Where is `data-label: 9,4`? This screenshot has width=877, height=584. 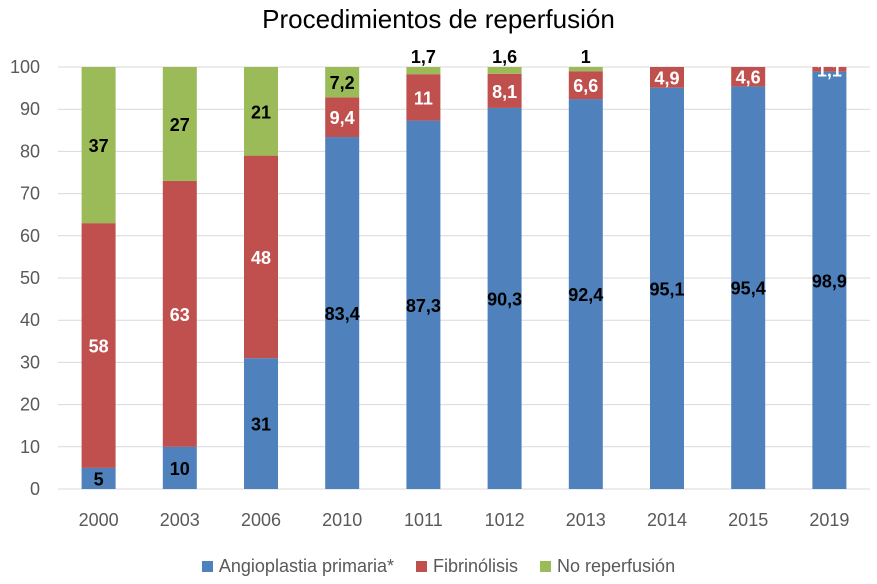 data-label: 9,4 is located at coordinates (342, 118).